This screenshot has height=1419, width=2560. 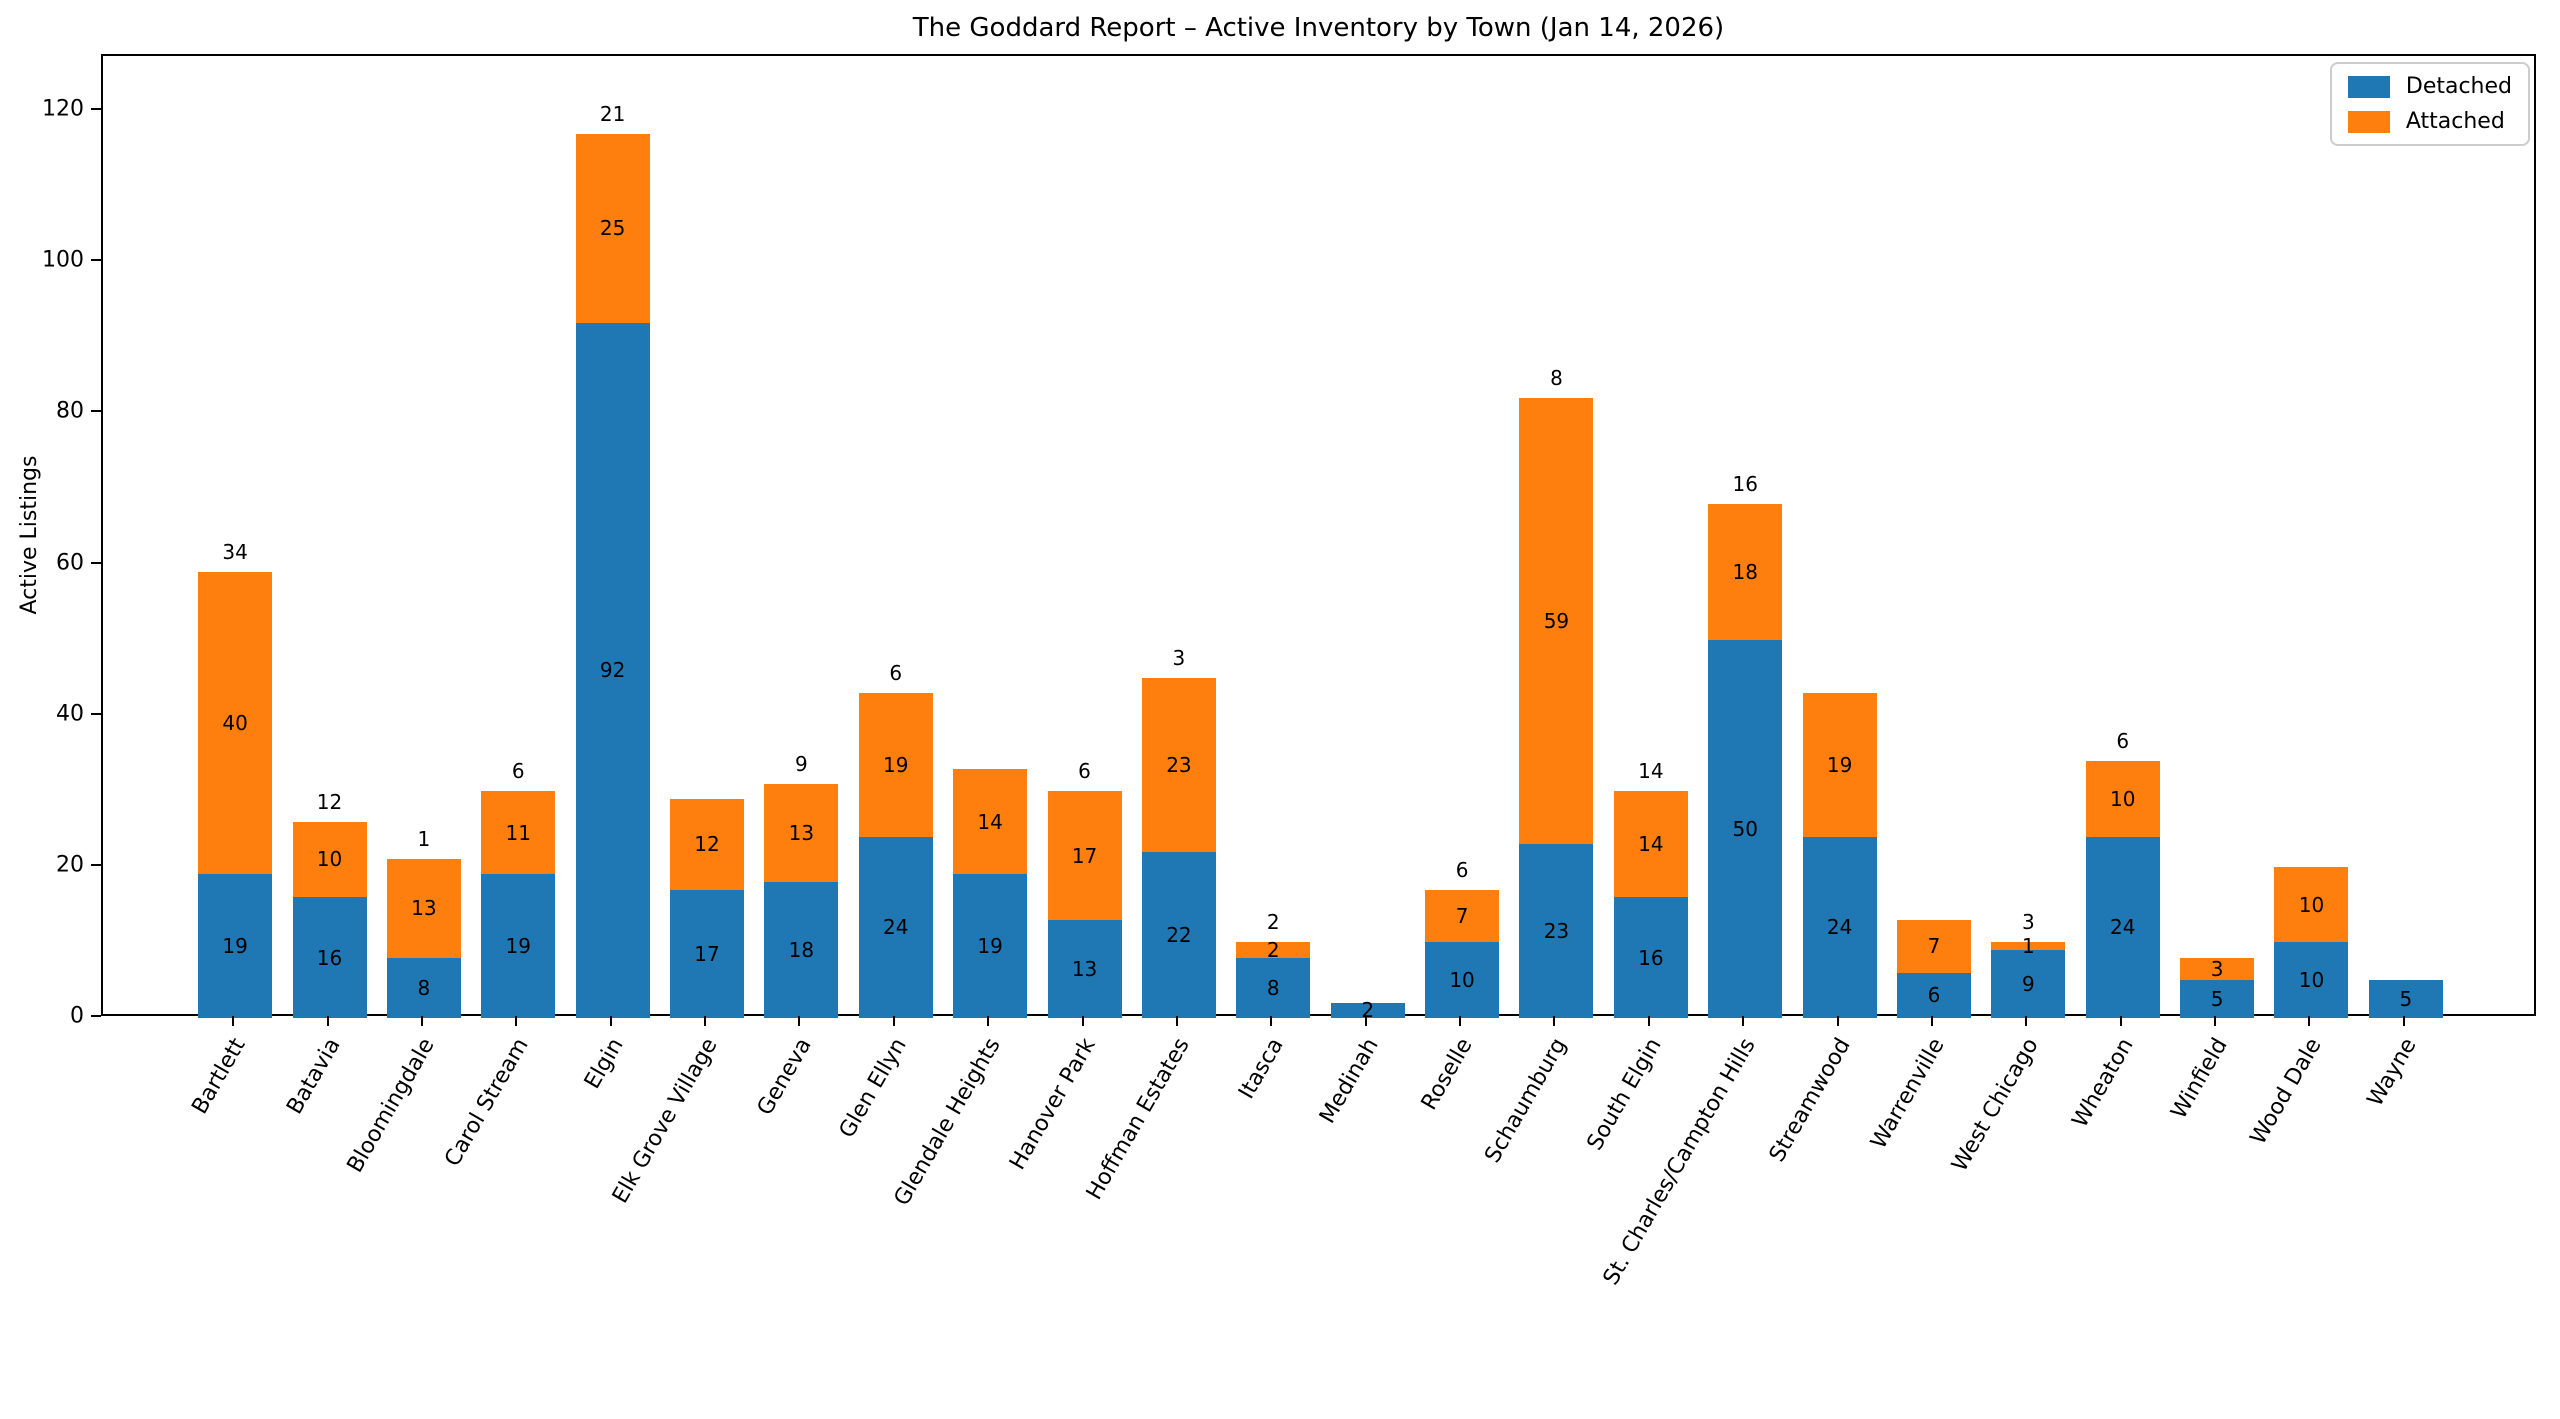 I want to click on bar-segment-attached-Streamwood, so click(x=1840, y=765).